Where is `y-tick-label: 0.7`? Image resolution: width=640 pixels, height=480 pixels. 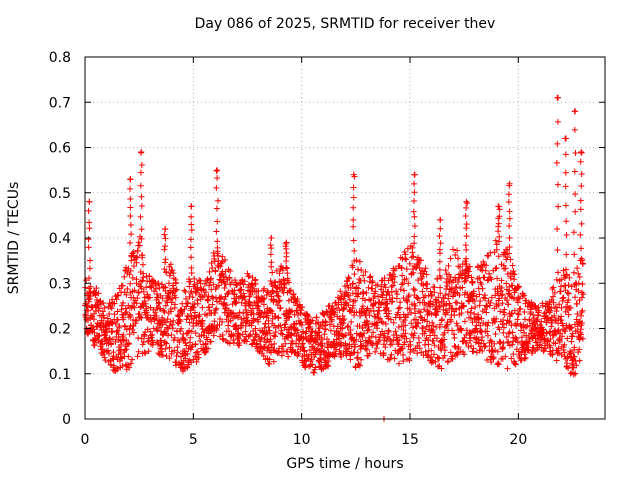
y-tick-label: 0.7 is located at coordinates (60, 103).